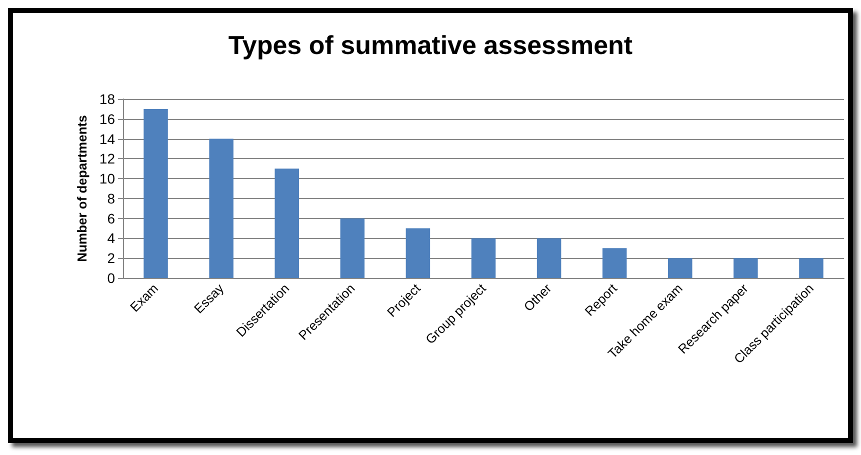 Image resolution: width=861 pixels, height=455 pixels. Describe the element at coordinates (111, 258) in the screenshot. I see `y-tick-label: 2` at that location.